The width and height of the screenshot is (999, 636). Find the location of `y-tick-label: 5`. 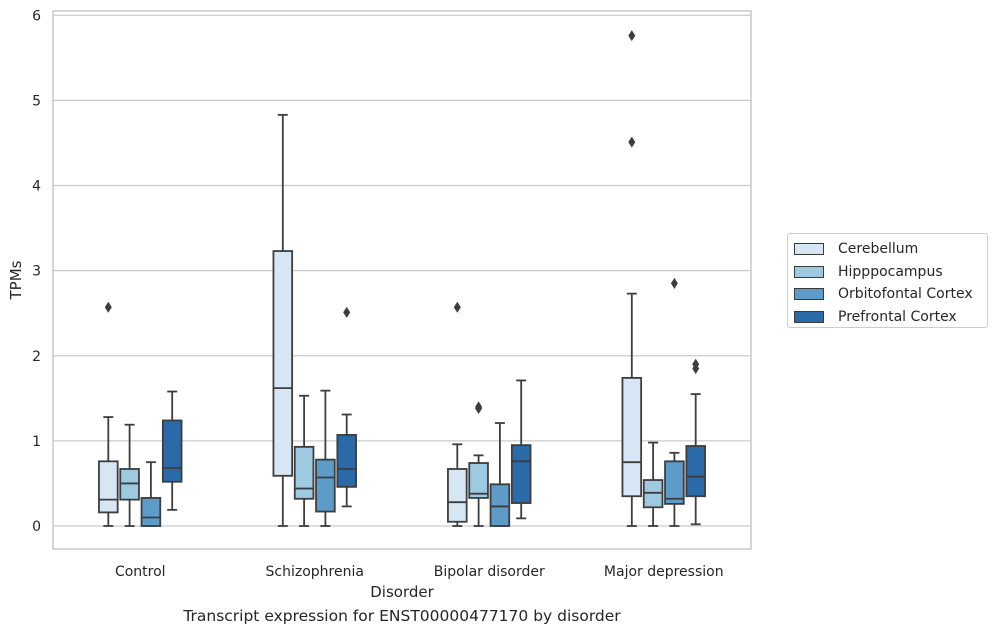

y-tick-label: 5 is located at coordinates (36, 101).